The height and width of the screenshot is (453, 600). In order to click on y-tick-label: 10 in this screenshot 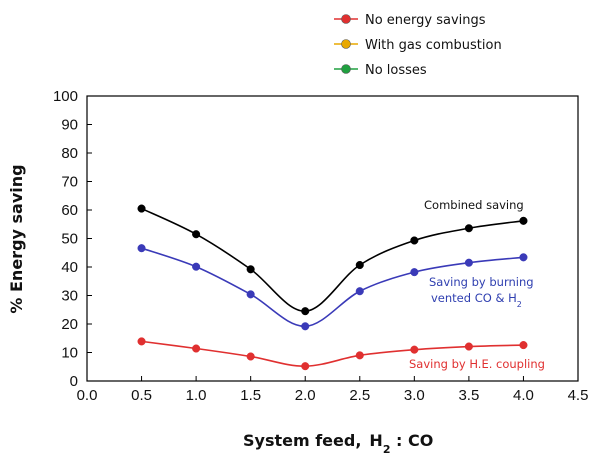, I will do `click(69, 353)`.